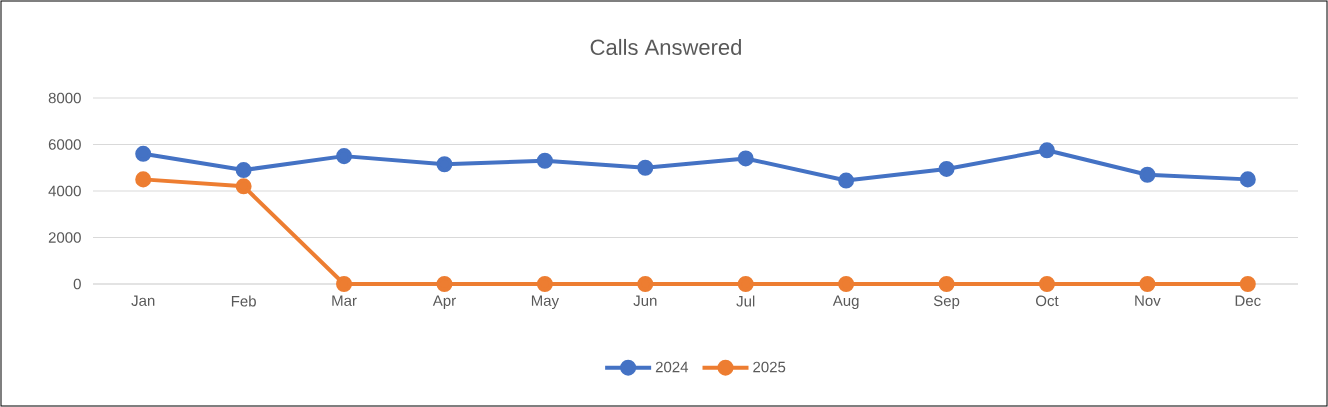  I want to click on x-tick-label: Jul, so click(745, 301).